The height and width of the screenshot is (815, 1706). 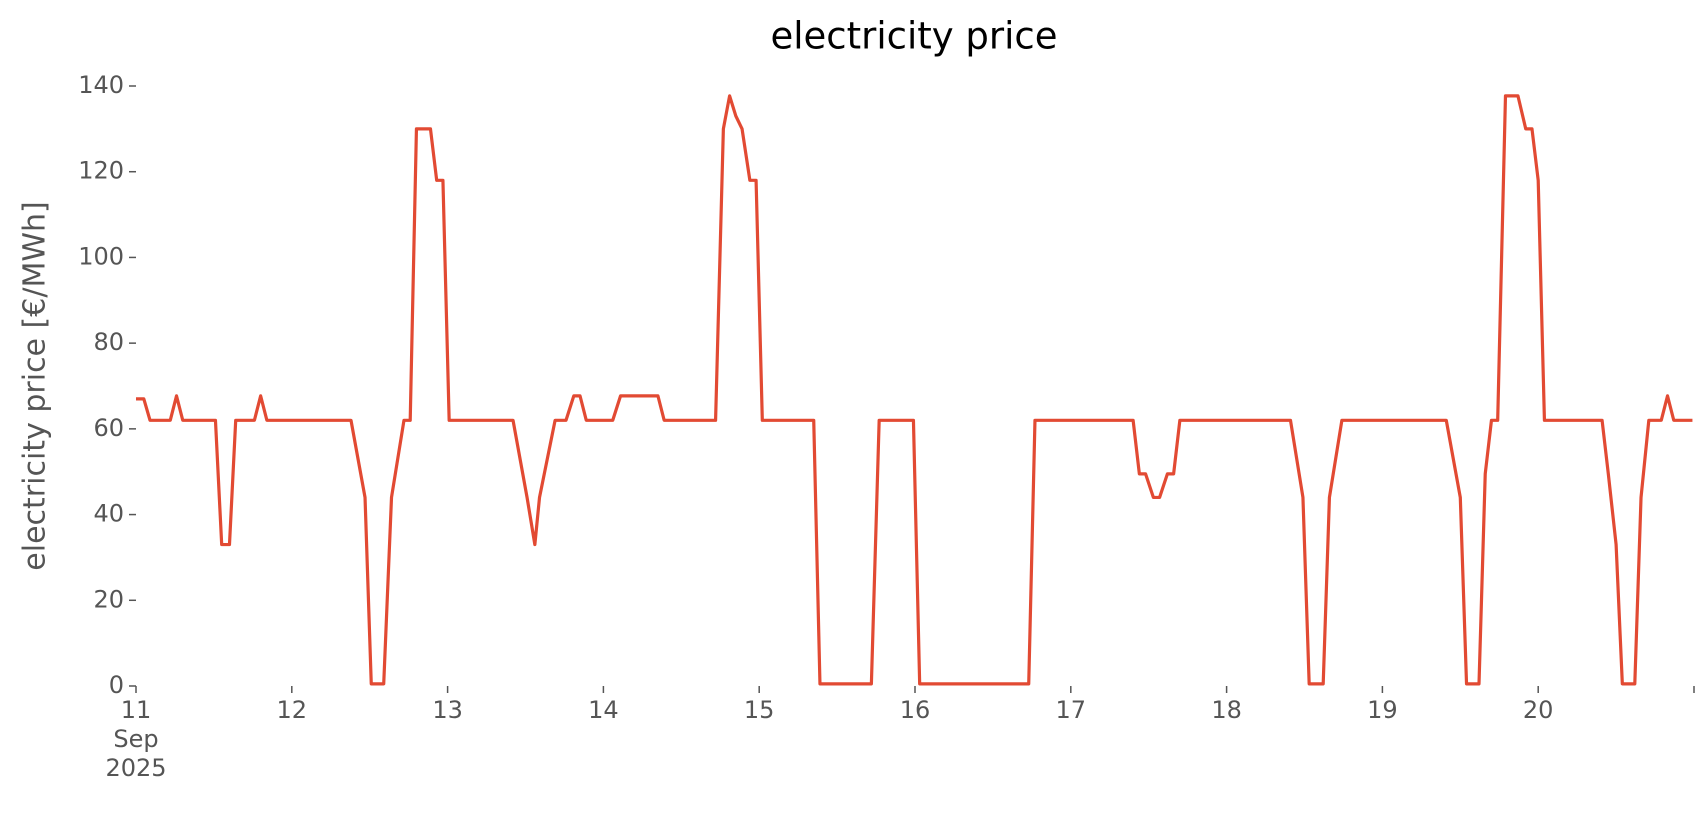 What do you see at coordinates (759, 710) in the screenshot?
I see `x-tick-label: 15` at bounding box center [759, 710].